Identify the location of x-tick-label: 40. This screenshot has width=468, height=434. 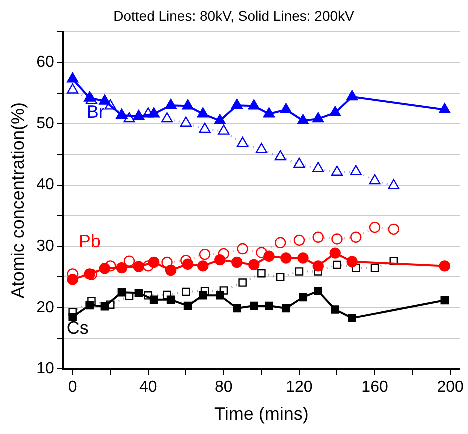
(148, 387).